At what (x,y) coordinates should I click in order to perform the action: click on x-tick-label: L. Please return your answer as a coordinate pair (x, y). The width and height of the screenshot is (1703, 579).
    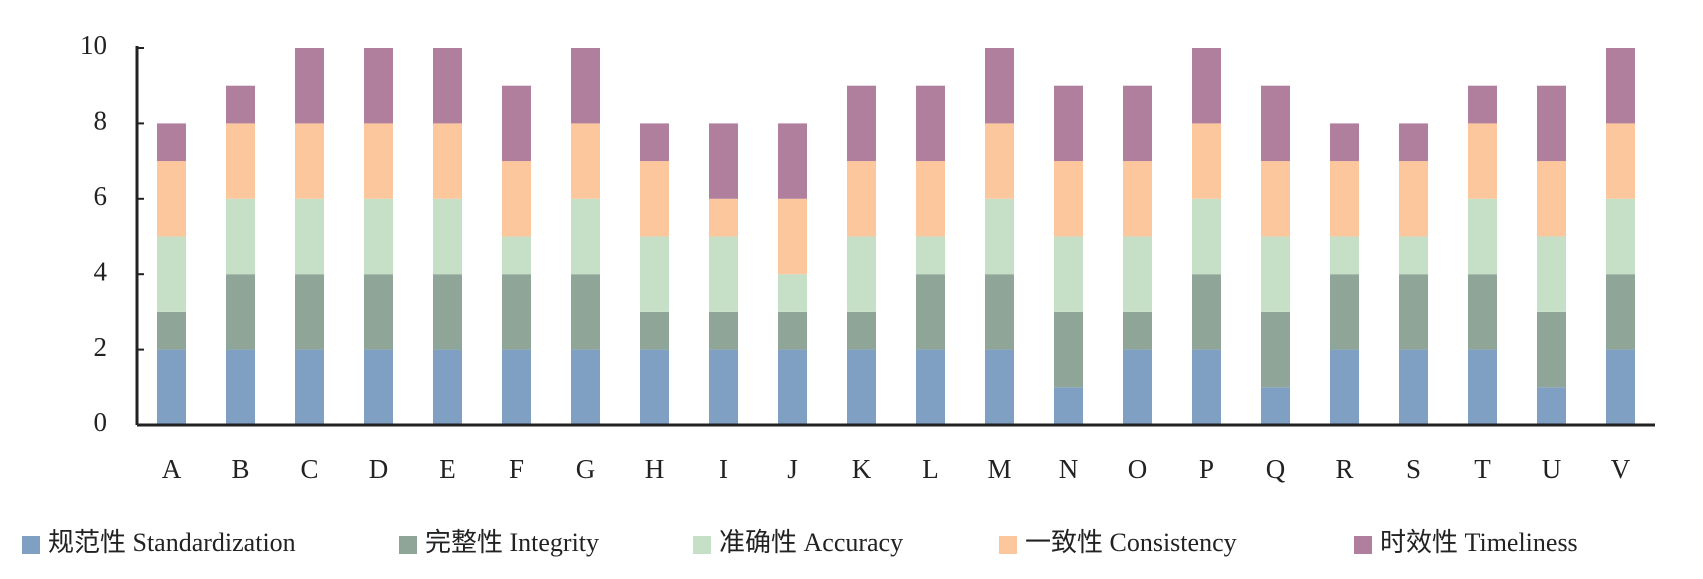
    Looking at the image, I should click on (930, 469).